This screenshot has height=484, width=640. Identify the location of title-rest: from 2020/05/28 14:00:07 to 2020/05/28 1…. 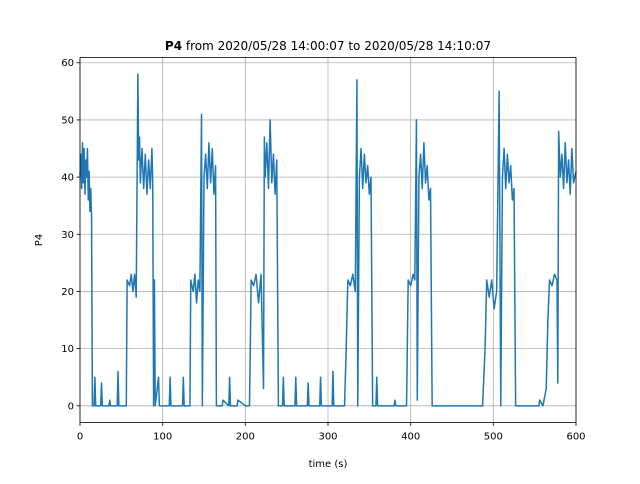
(338, 46).